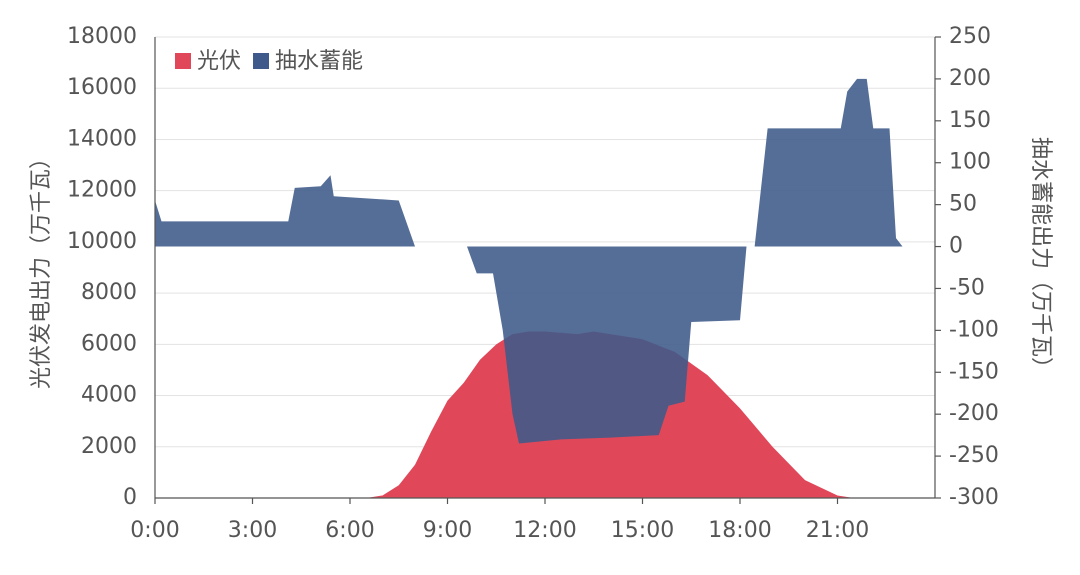 The image size is (1080, 575). Describe the element at coordinates (447, 530) in the screenshot. I see `x-tick-label: 9:00` at that location.